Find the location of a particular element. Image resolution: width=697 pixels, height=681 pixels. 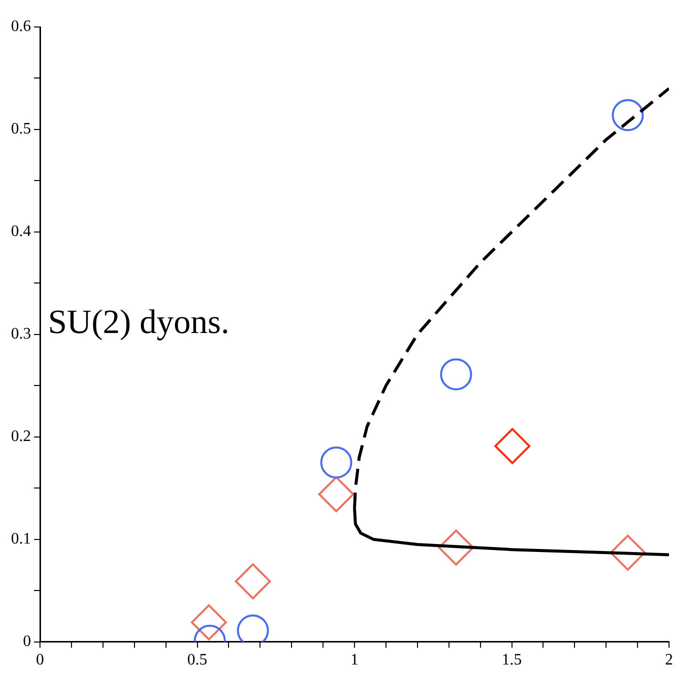

x-tick-label: 2 is located at coordinates (669, 660).